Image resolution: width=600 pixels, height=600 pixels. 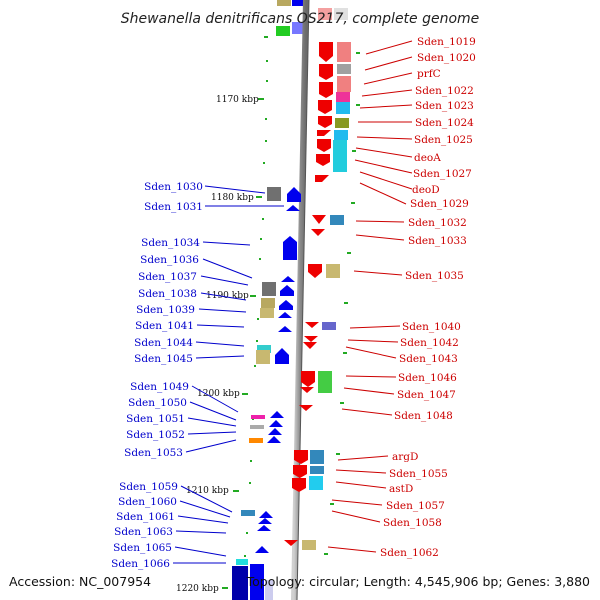 What do you see at coordinates (306, 19) in the screenshot?
I see `top-cropped-features` at bounding box center [306, 19].